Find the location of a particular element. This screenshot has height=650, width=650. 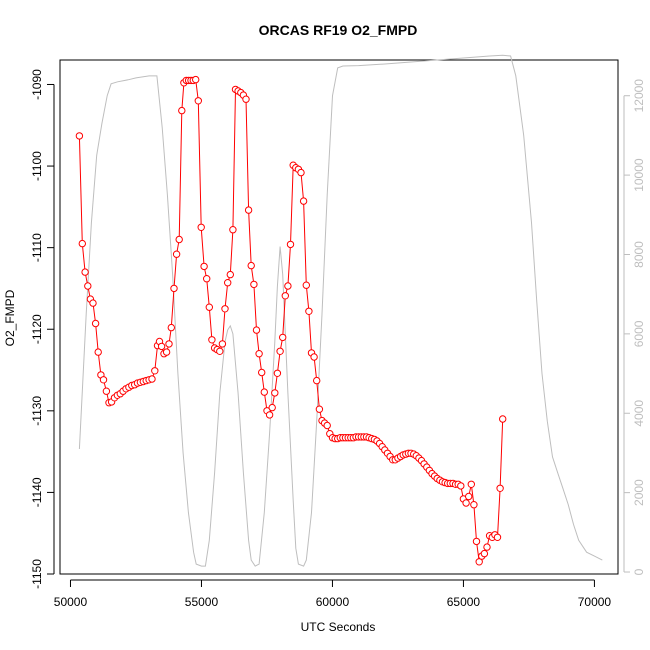

y-axis: -1150 -1140 -1130 -1120 -1110 -1100 -1090 is located at coordinates (42, 329).